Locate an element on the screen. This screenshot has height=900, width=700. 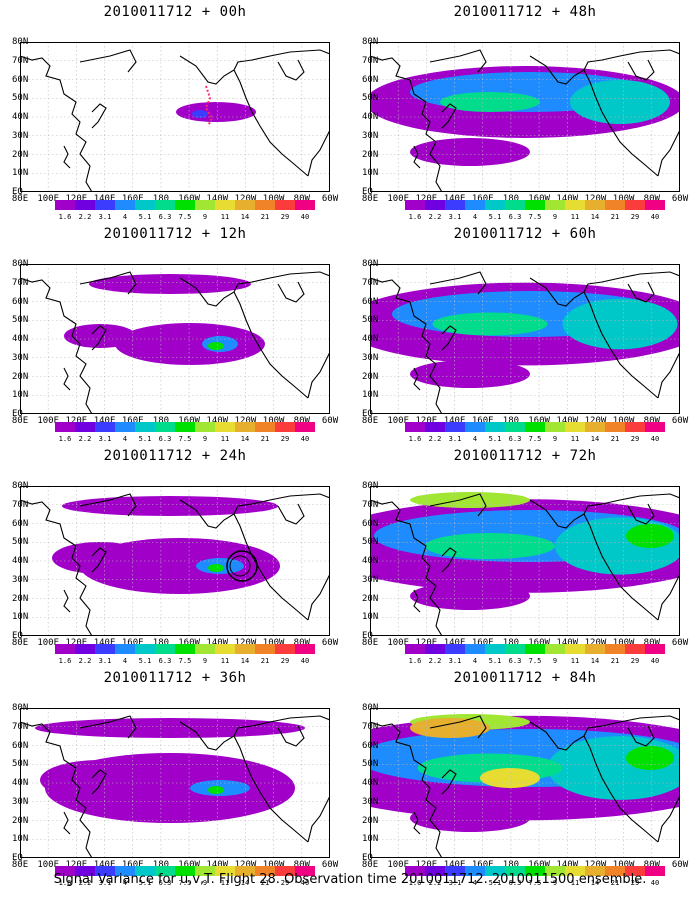
lat-label: 60N is located at coordinates (370, 301).